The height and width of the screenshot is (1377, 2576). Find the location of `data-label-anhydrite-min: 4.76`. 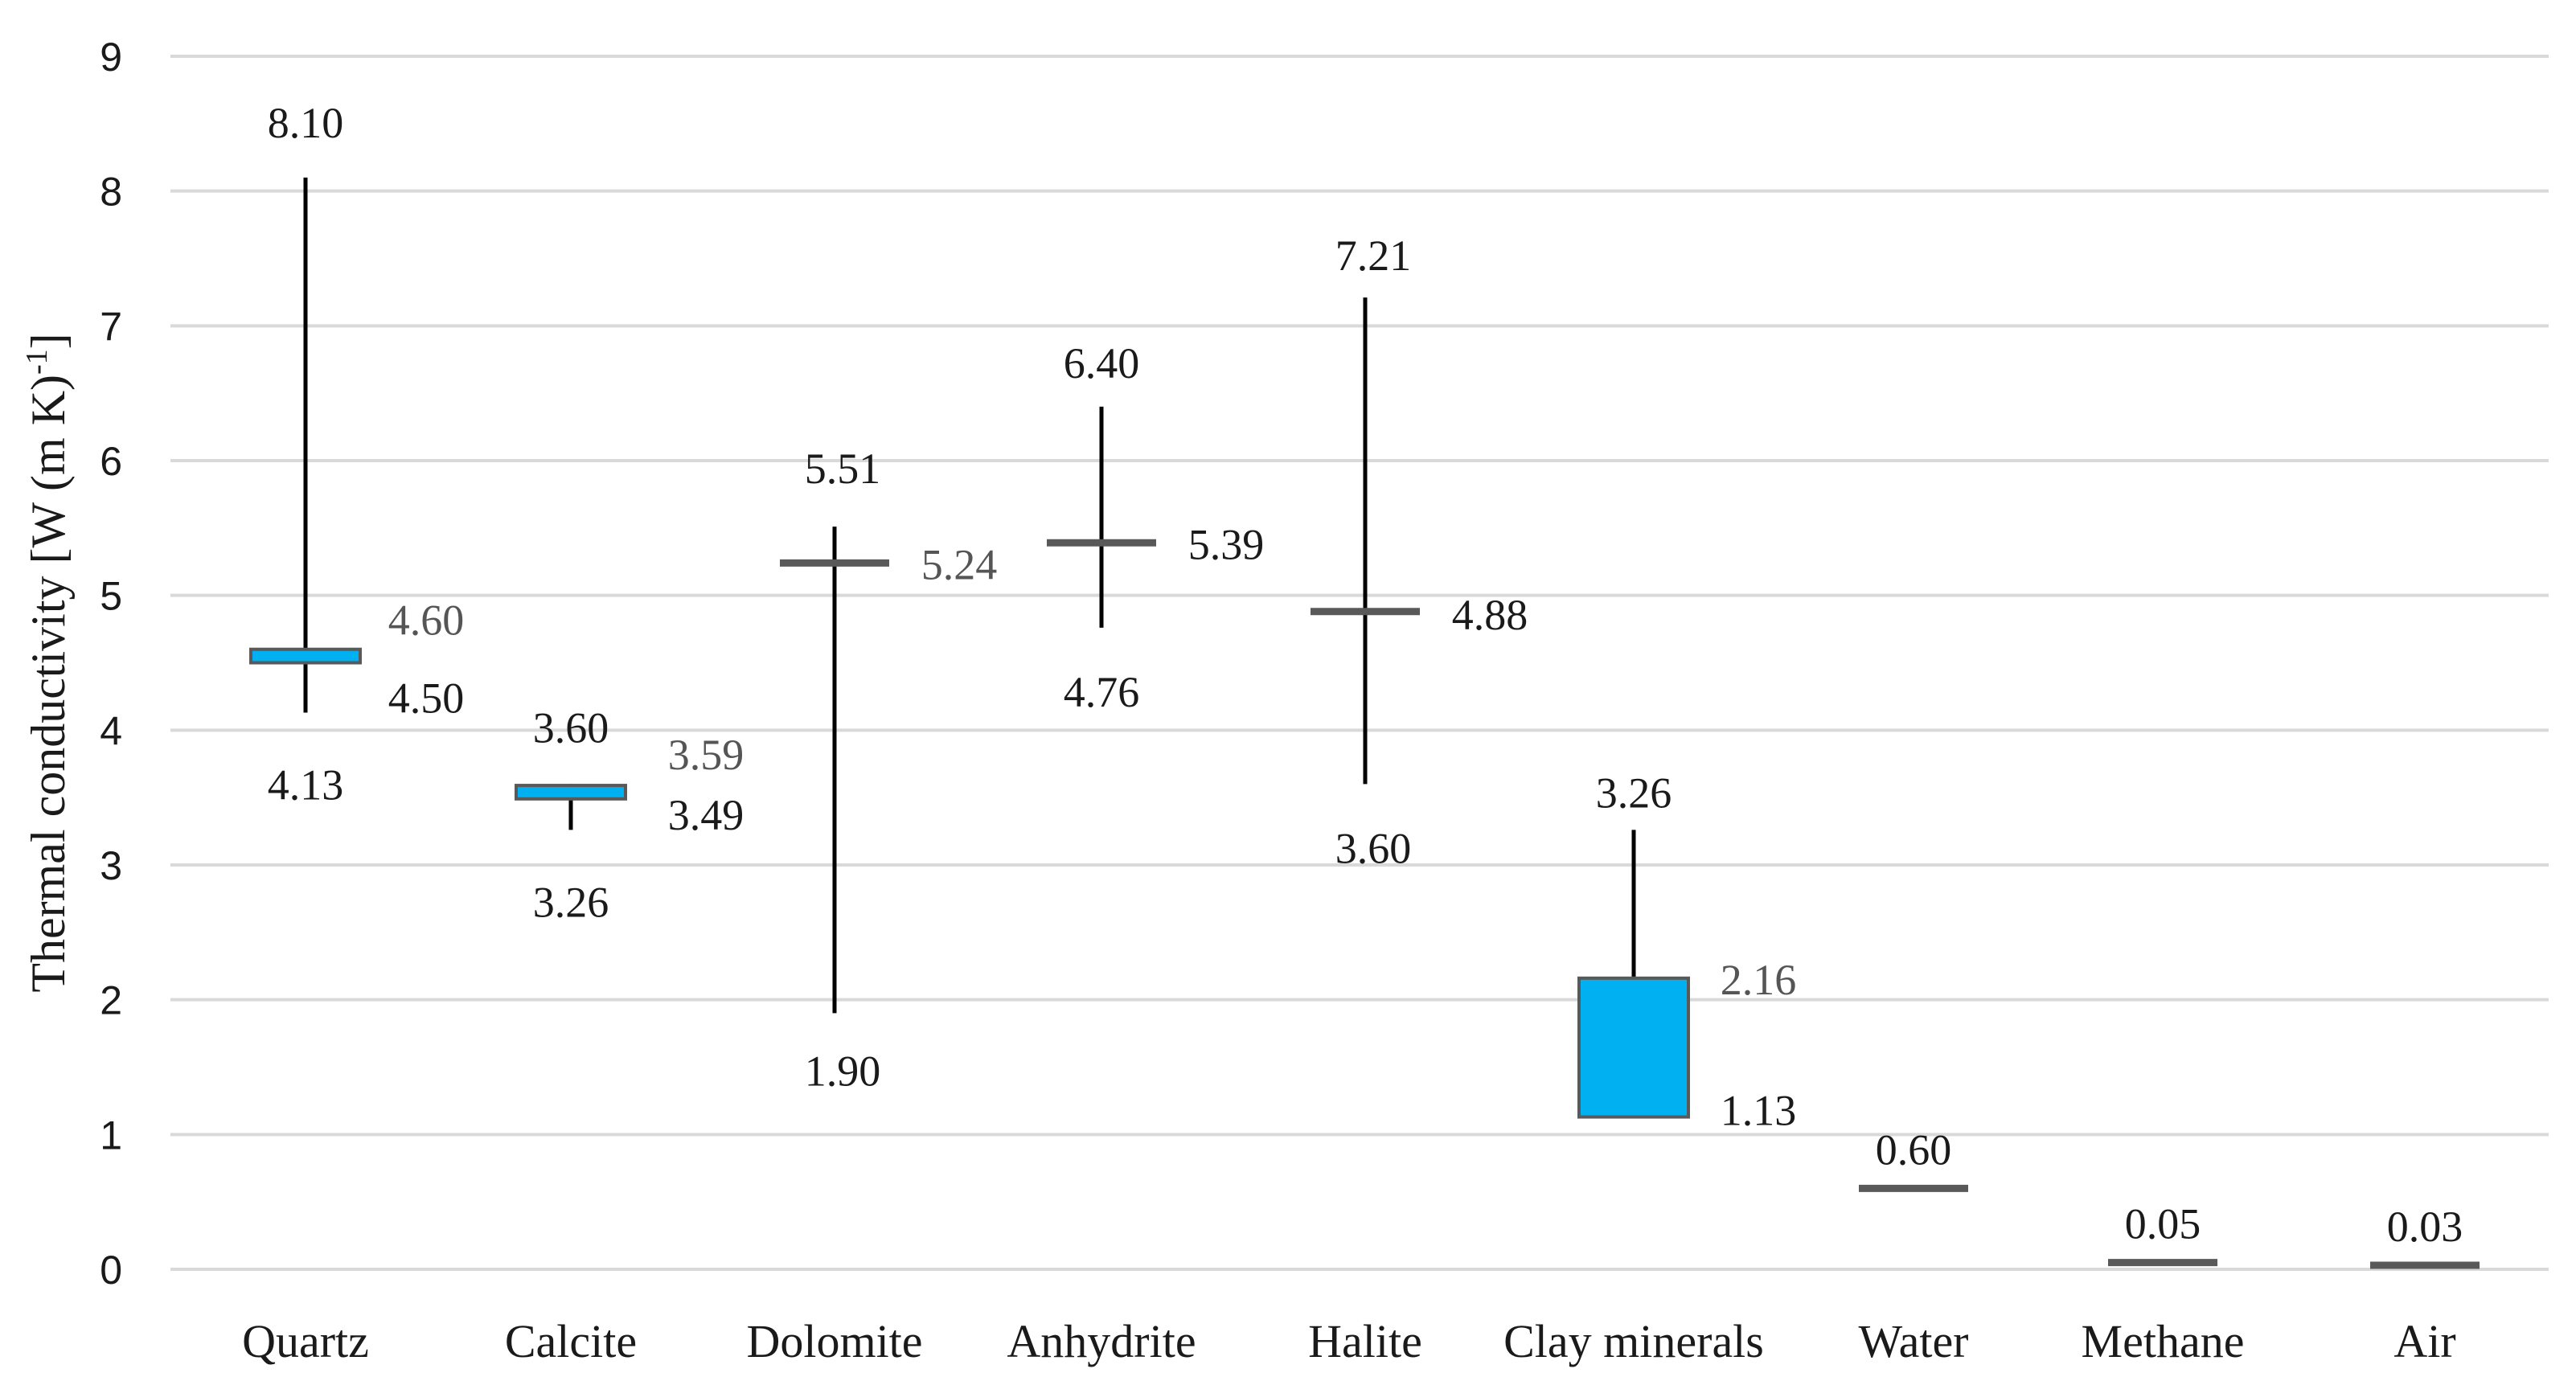

data-label-anhydrite-min: 4.76 is located at coordinates (1102, 692).